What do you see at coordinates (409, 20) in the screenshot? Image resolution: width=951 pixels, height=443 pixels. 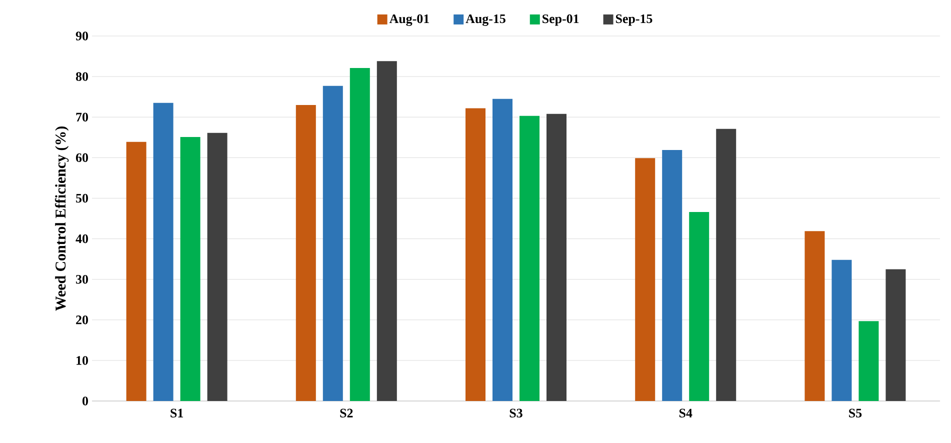 I see `legend-label: Aug-01` at bounding box center [409, 20].